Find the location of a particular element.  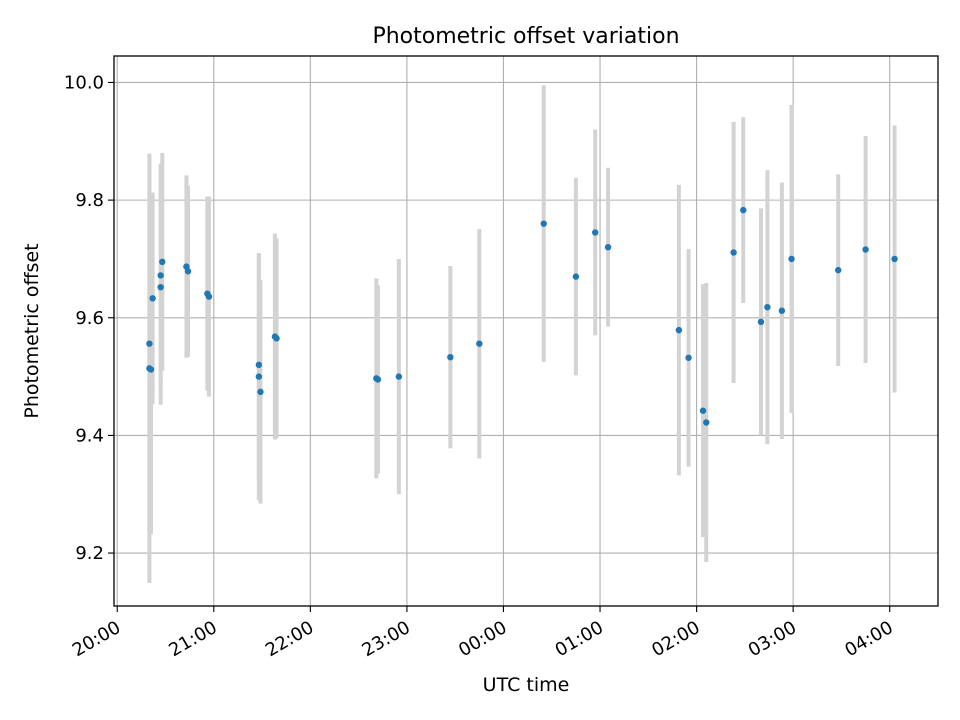

y-axis-ticks: 9.2 9.4 9.6 9.8 10.0 is located at coordinates (89, 318).